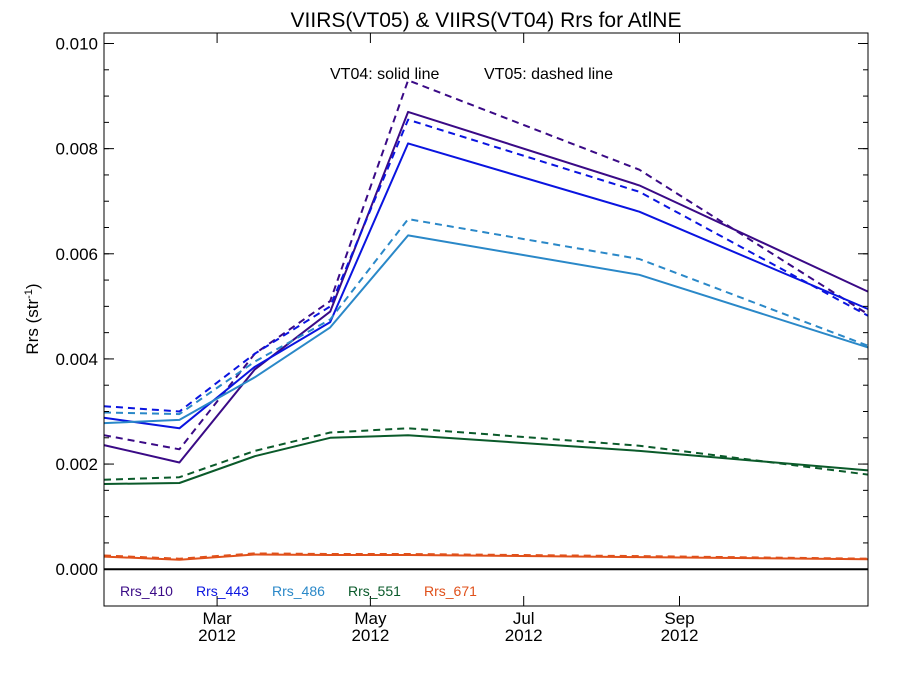 This screenshot has height=675, width=900. I want to click on x-tick-month: Jul, so click(524, 618).